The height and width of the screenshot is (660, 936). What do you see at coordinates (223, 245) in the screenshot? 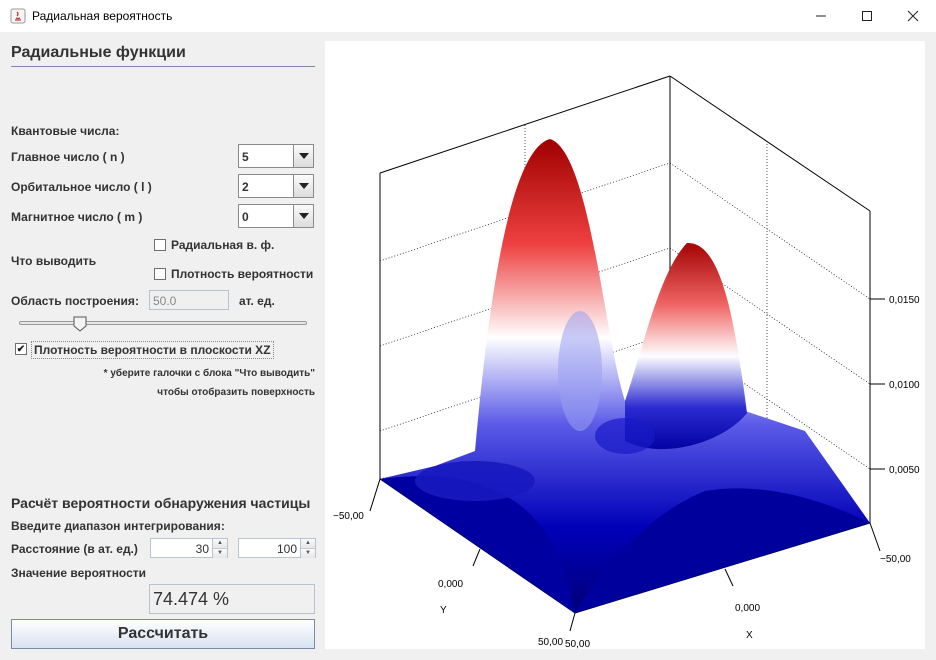
I see `radial-checkbox-label: Радиальная в. ф.` at bounding box center [223, 245].